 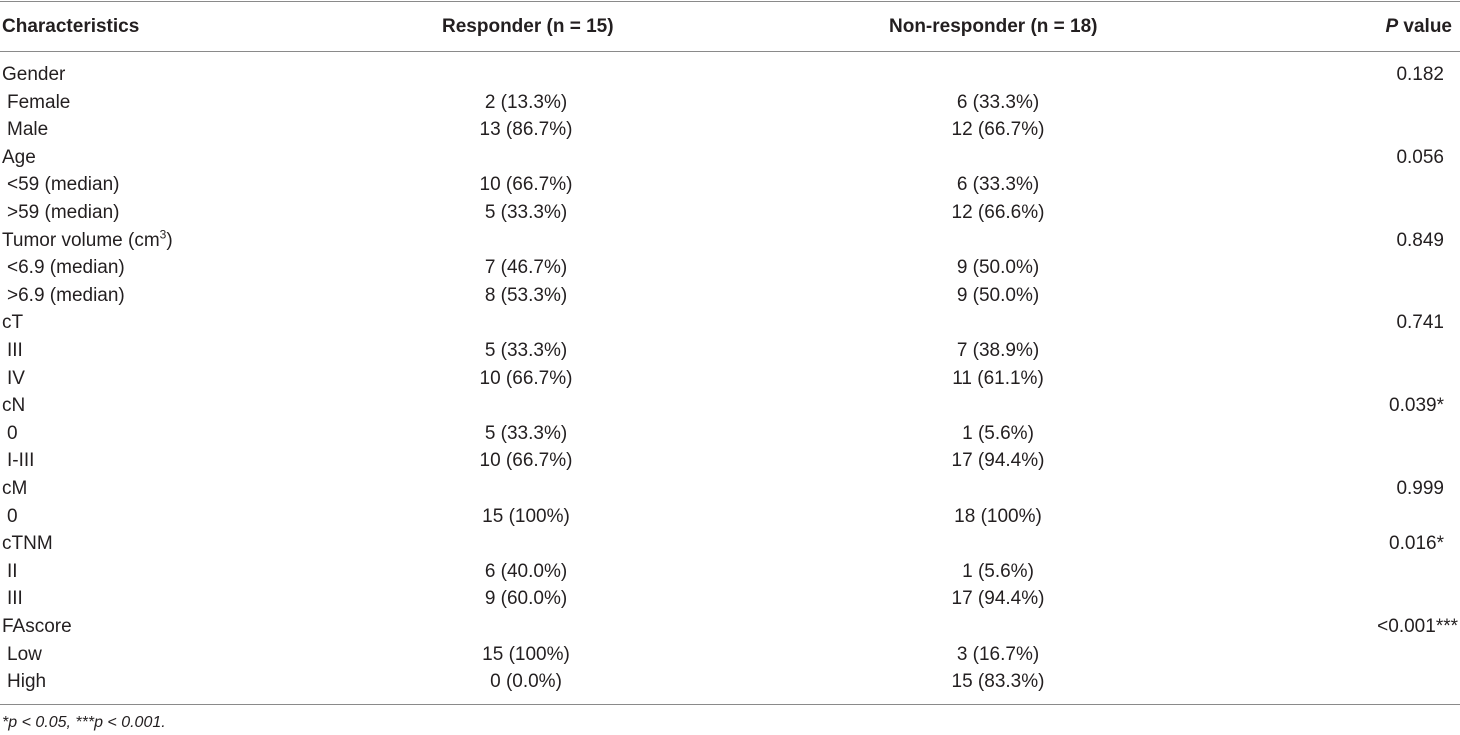 What do you see at coordinates (71, 26) in the screenshot?
I see `header-characteristics: Characteristics` at bounding box center [71, 26].